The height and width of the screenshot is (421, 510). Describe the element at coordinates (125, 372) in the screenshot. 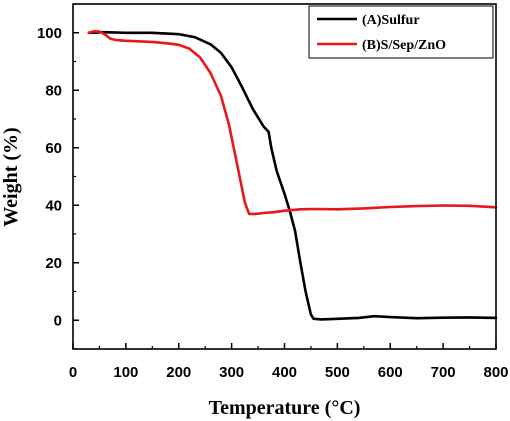

I see `x-tick-label: 100` at that location.